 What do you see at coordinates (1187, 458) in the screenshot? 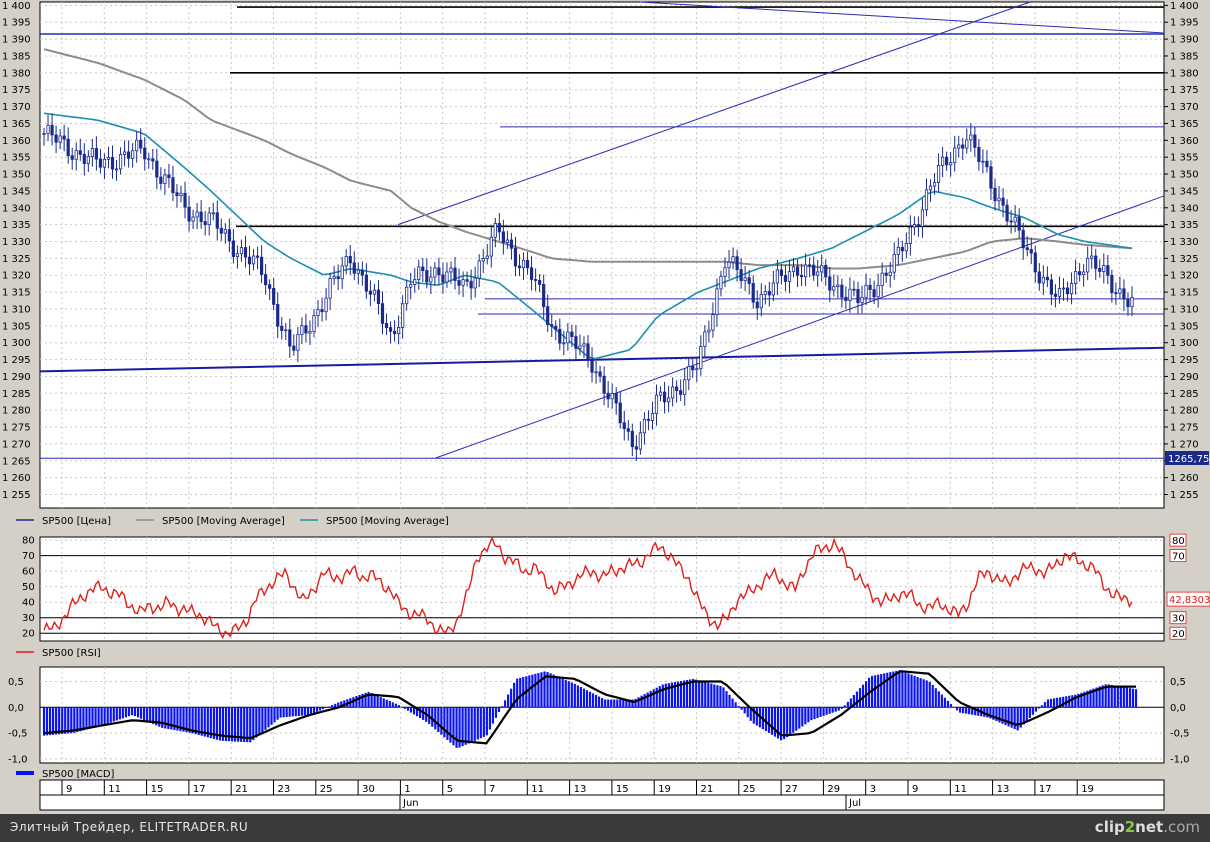
I see `current-price-box` at bounding box center [1187, 458].